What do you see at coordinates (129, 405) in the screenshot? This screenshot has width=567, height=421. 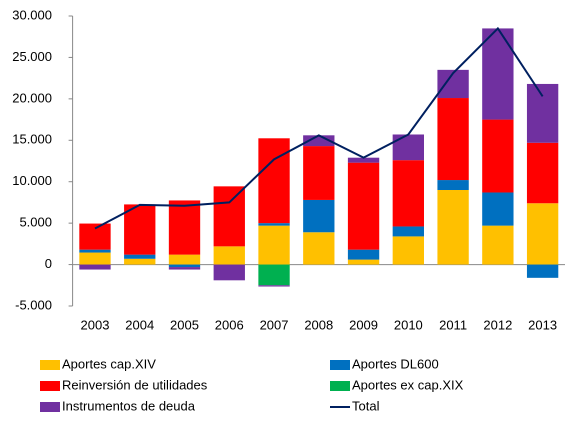 I see `legend-label: Instrumentos de deuda` at bounding box center [129, 405].